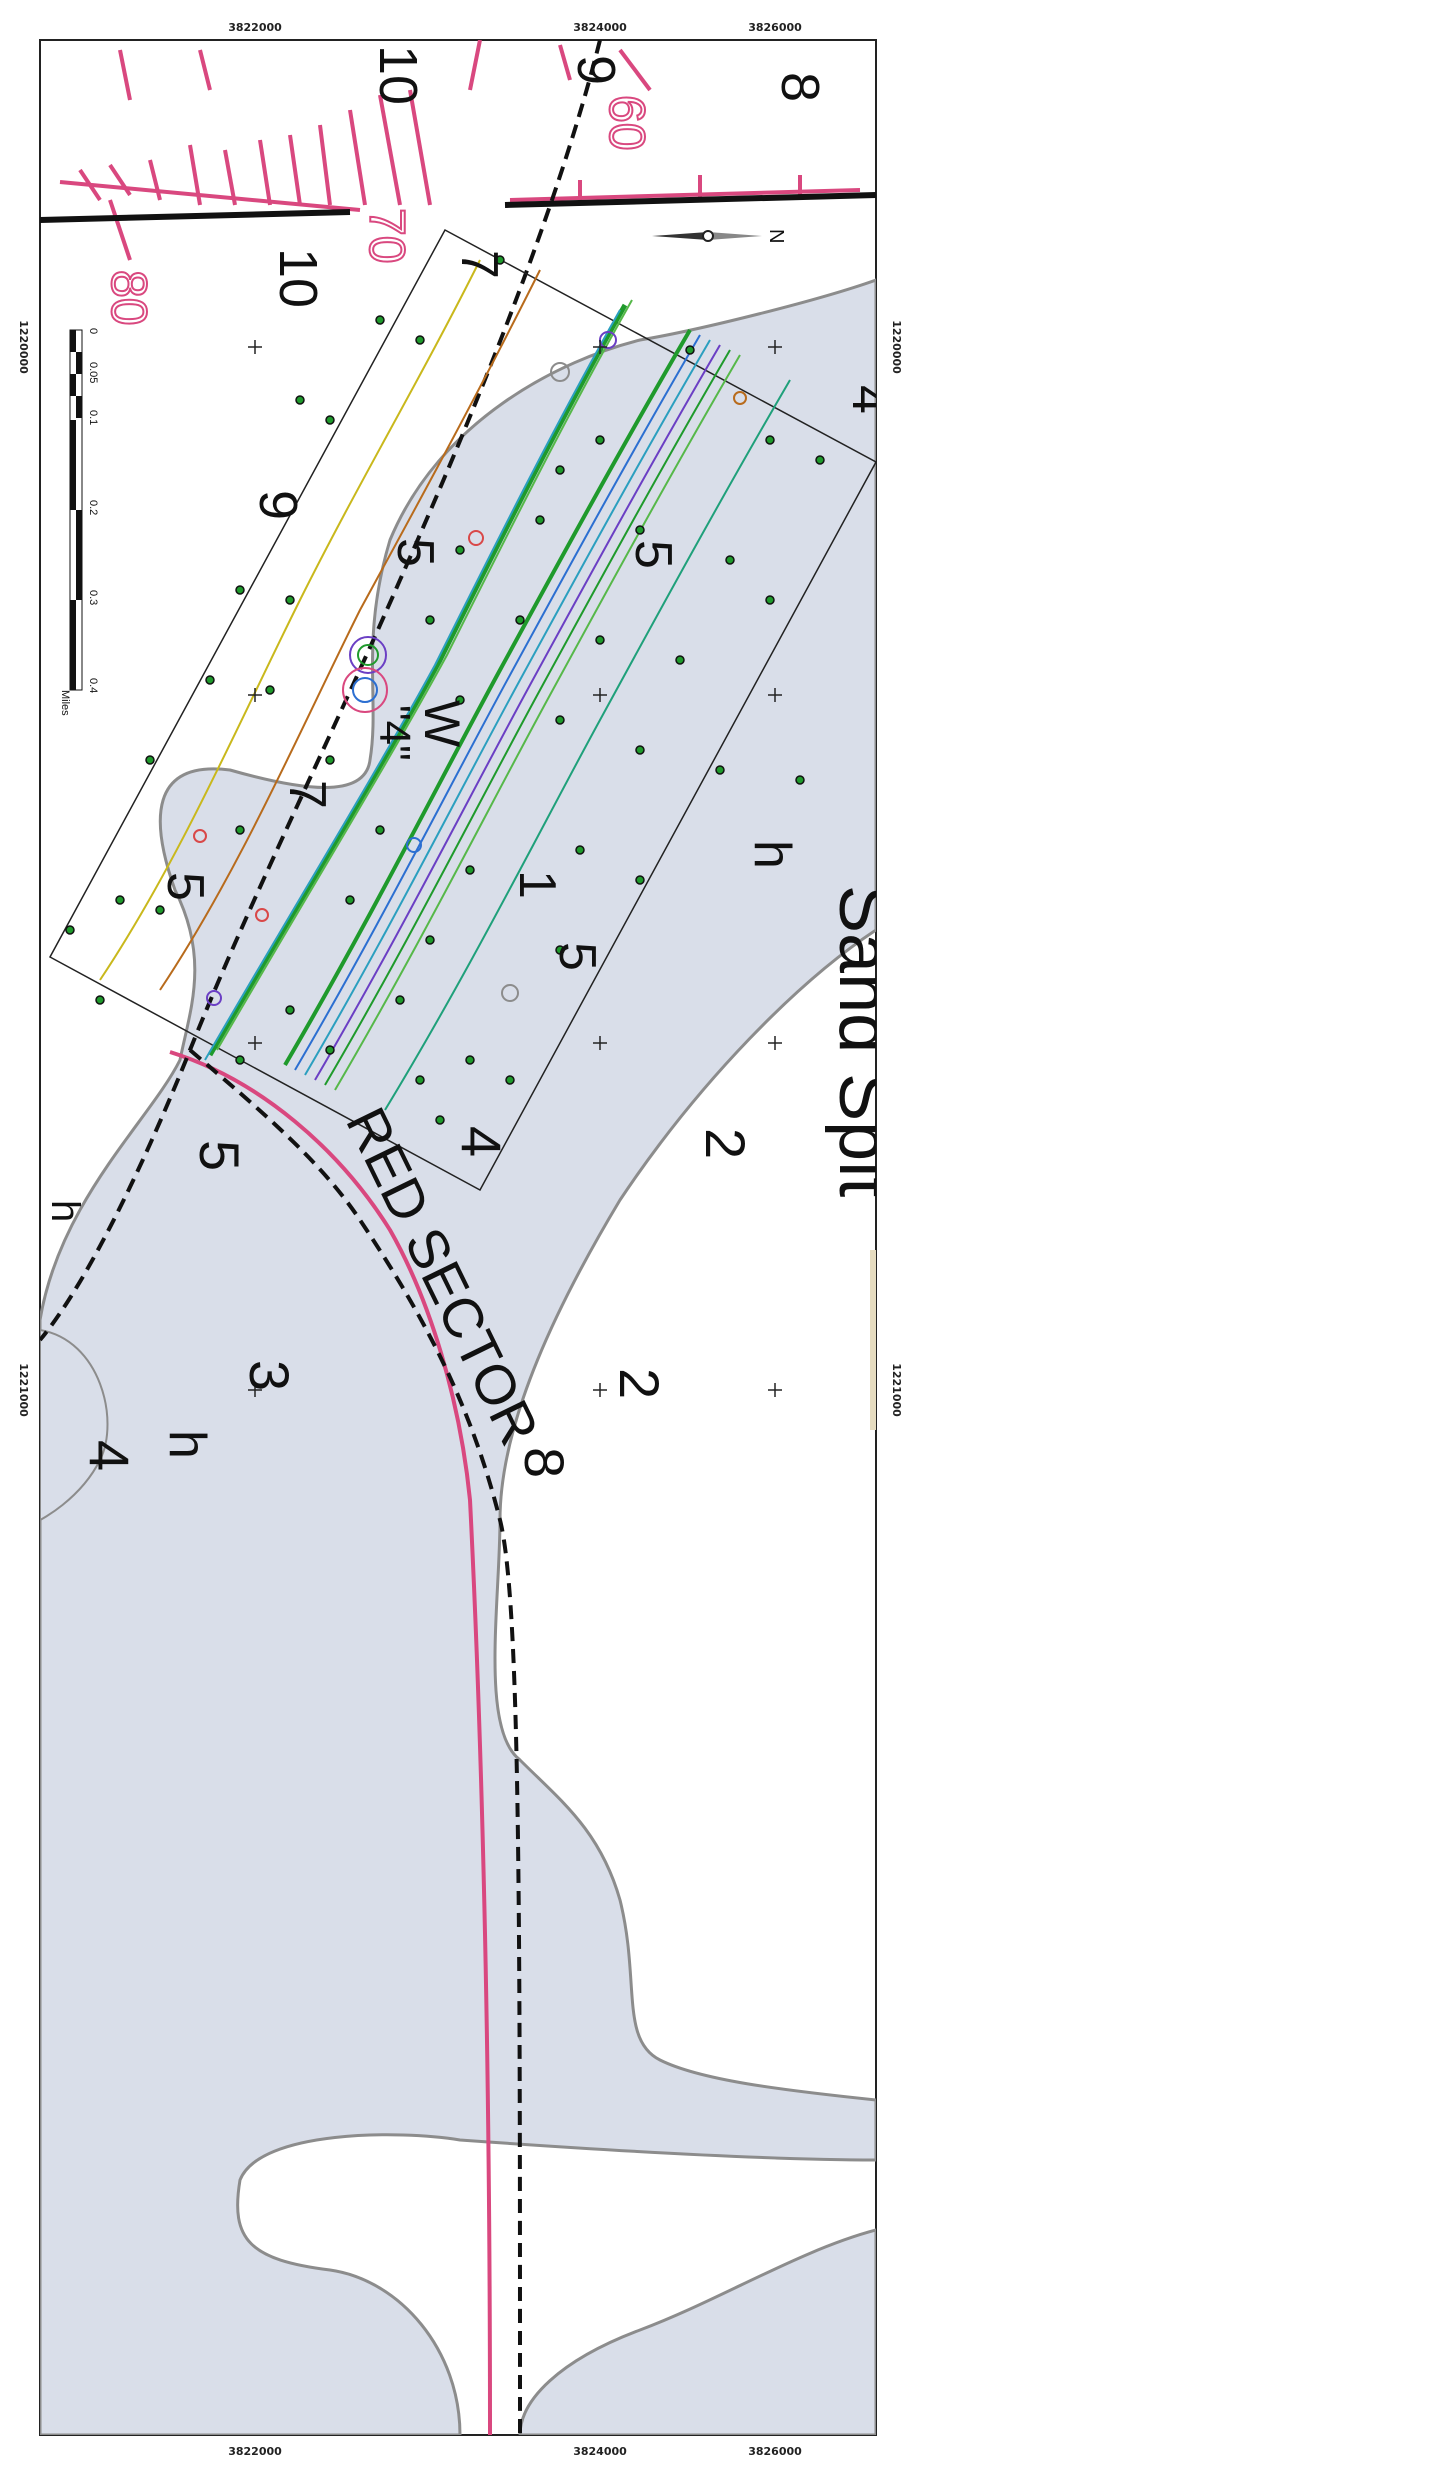 The image size is (1448, 2482). I want to click on north-label: N, so click(776, 236).